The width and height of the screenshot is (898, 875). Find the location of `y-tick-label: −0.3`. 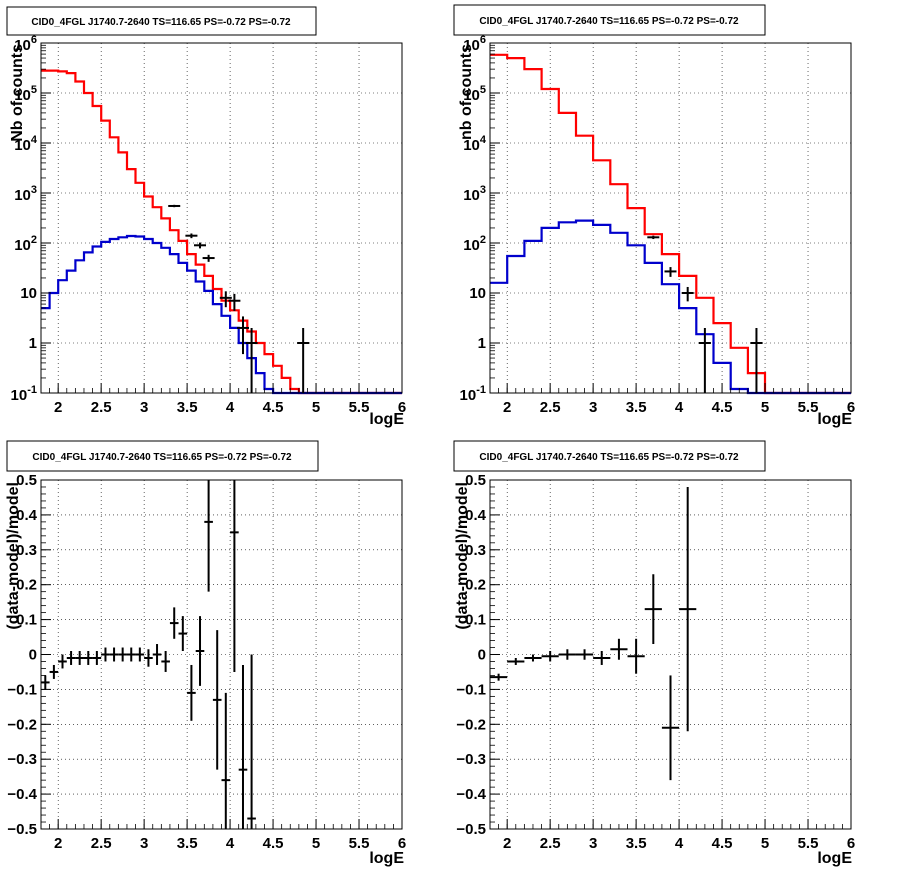

y-tick-label: −0.3 is located at coordinates (22, 759).